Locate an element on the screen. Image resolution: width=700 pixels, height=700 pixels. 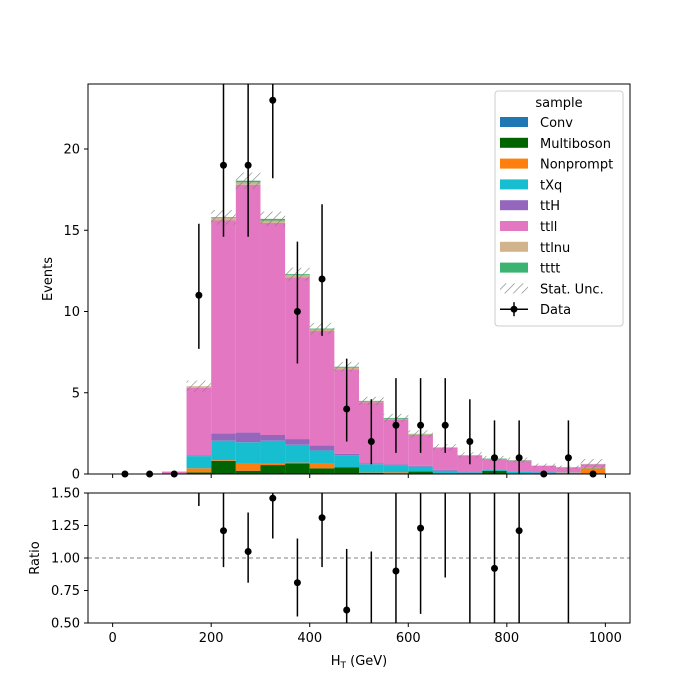
legend-label-multiboson: Multiboson is located at coordinates (575, 144).